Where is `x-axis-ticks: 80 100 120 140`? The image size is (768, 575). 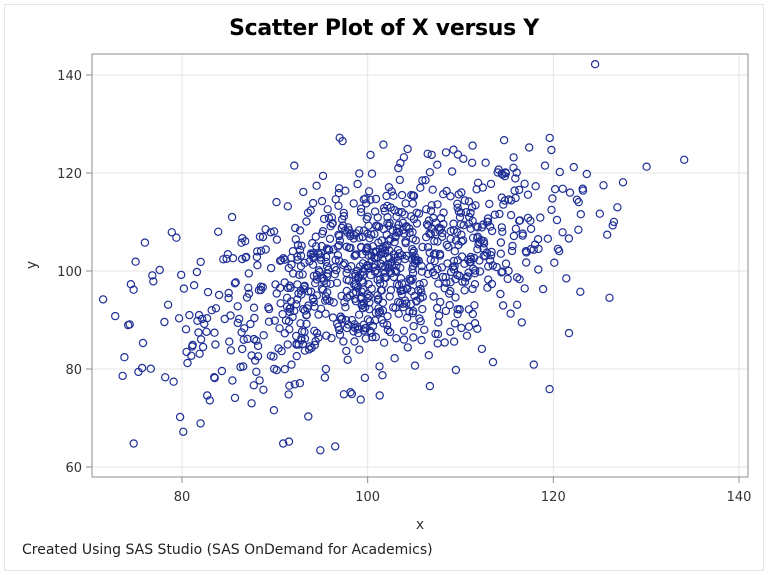
x-axis-ticks: 80 100 120 140 is located at coordinates (462, 491).